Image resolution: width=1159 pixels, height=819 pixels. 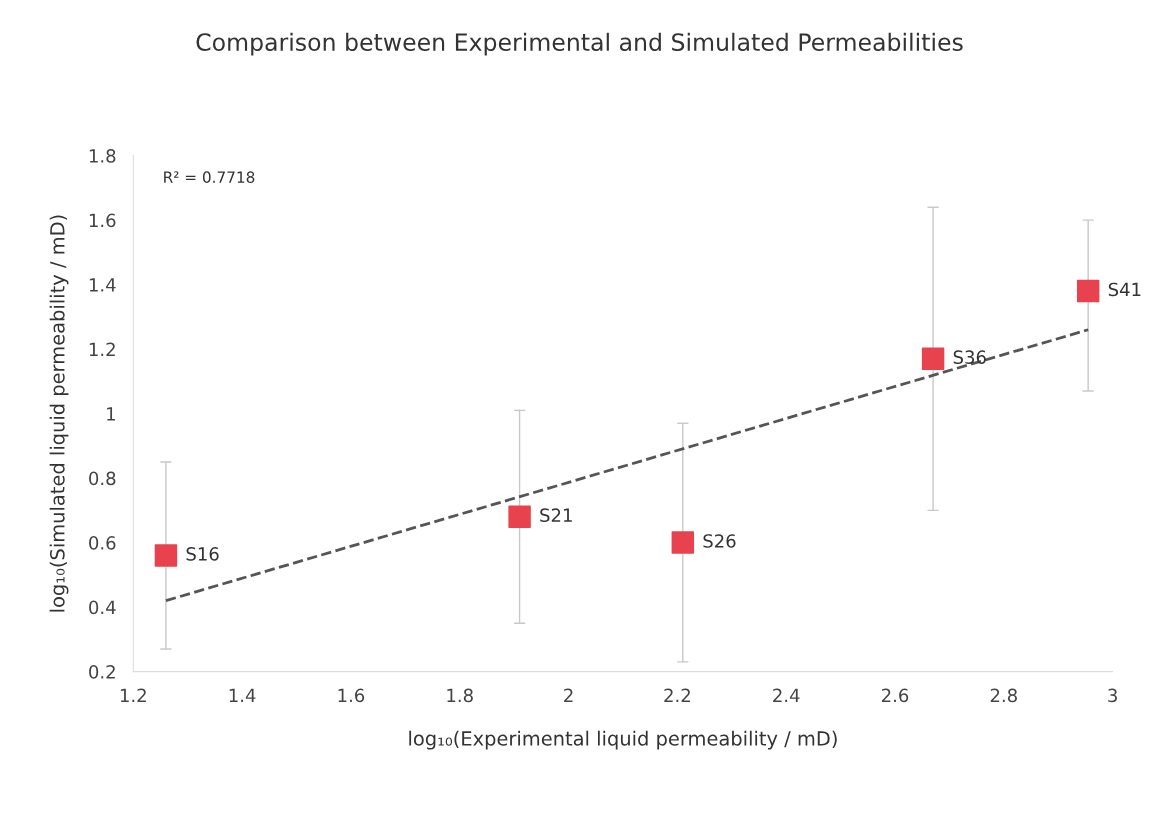 I want to click on y-tick-label: 0.2, so click(x=102, y=672).